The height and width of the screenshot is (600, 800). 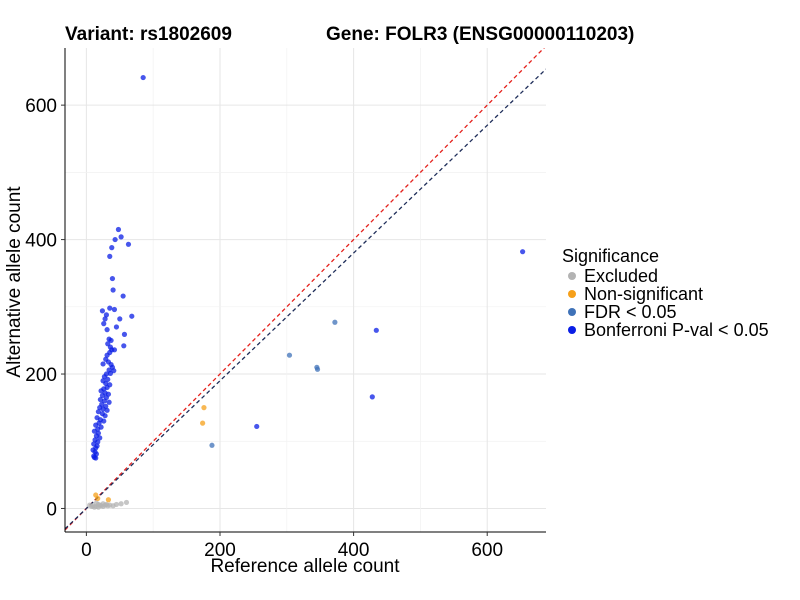 What do you see at coordinates (676, 329) in the screenshot?
I see `legend-label-bonferroni: Bonferroni P-val < 0.05` at bounding box center [676, 329].